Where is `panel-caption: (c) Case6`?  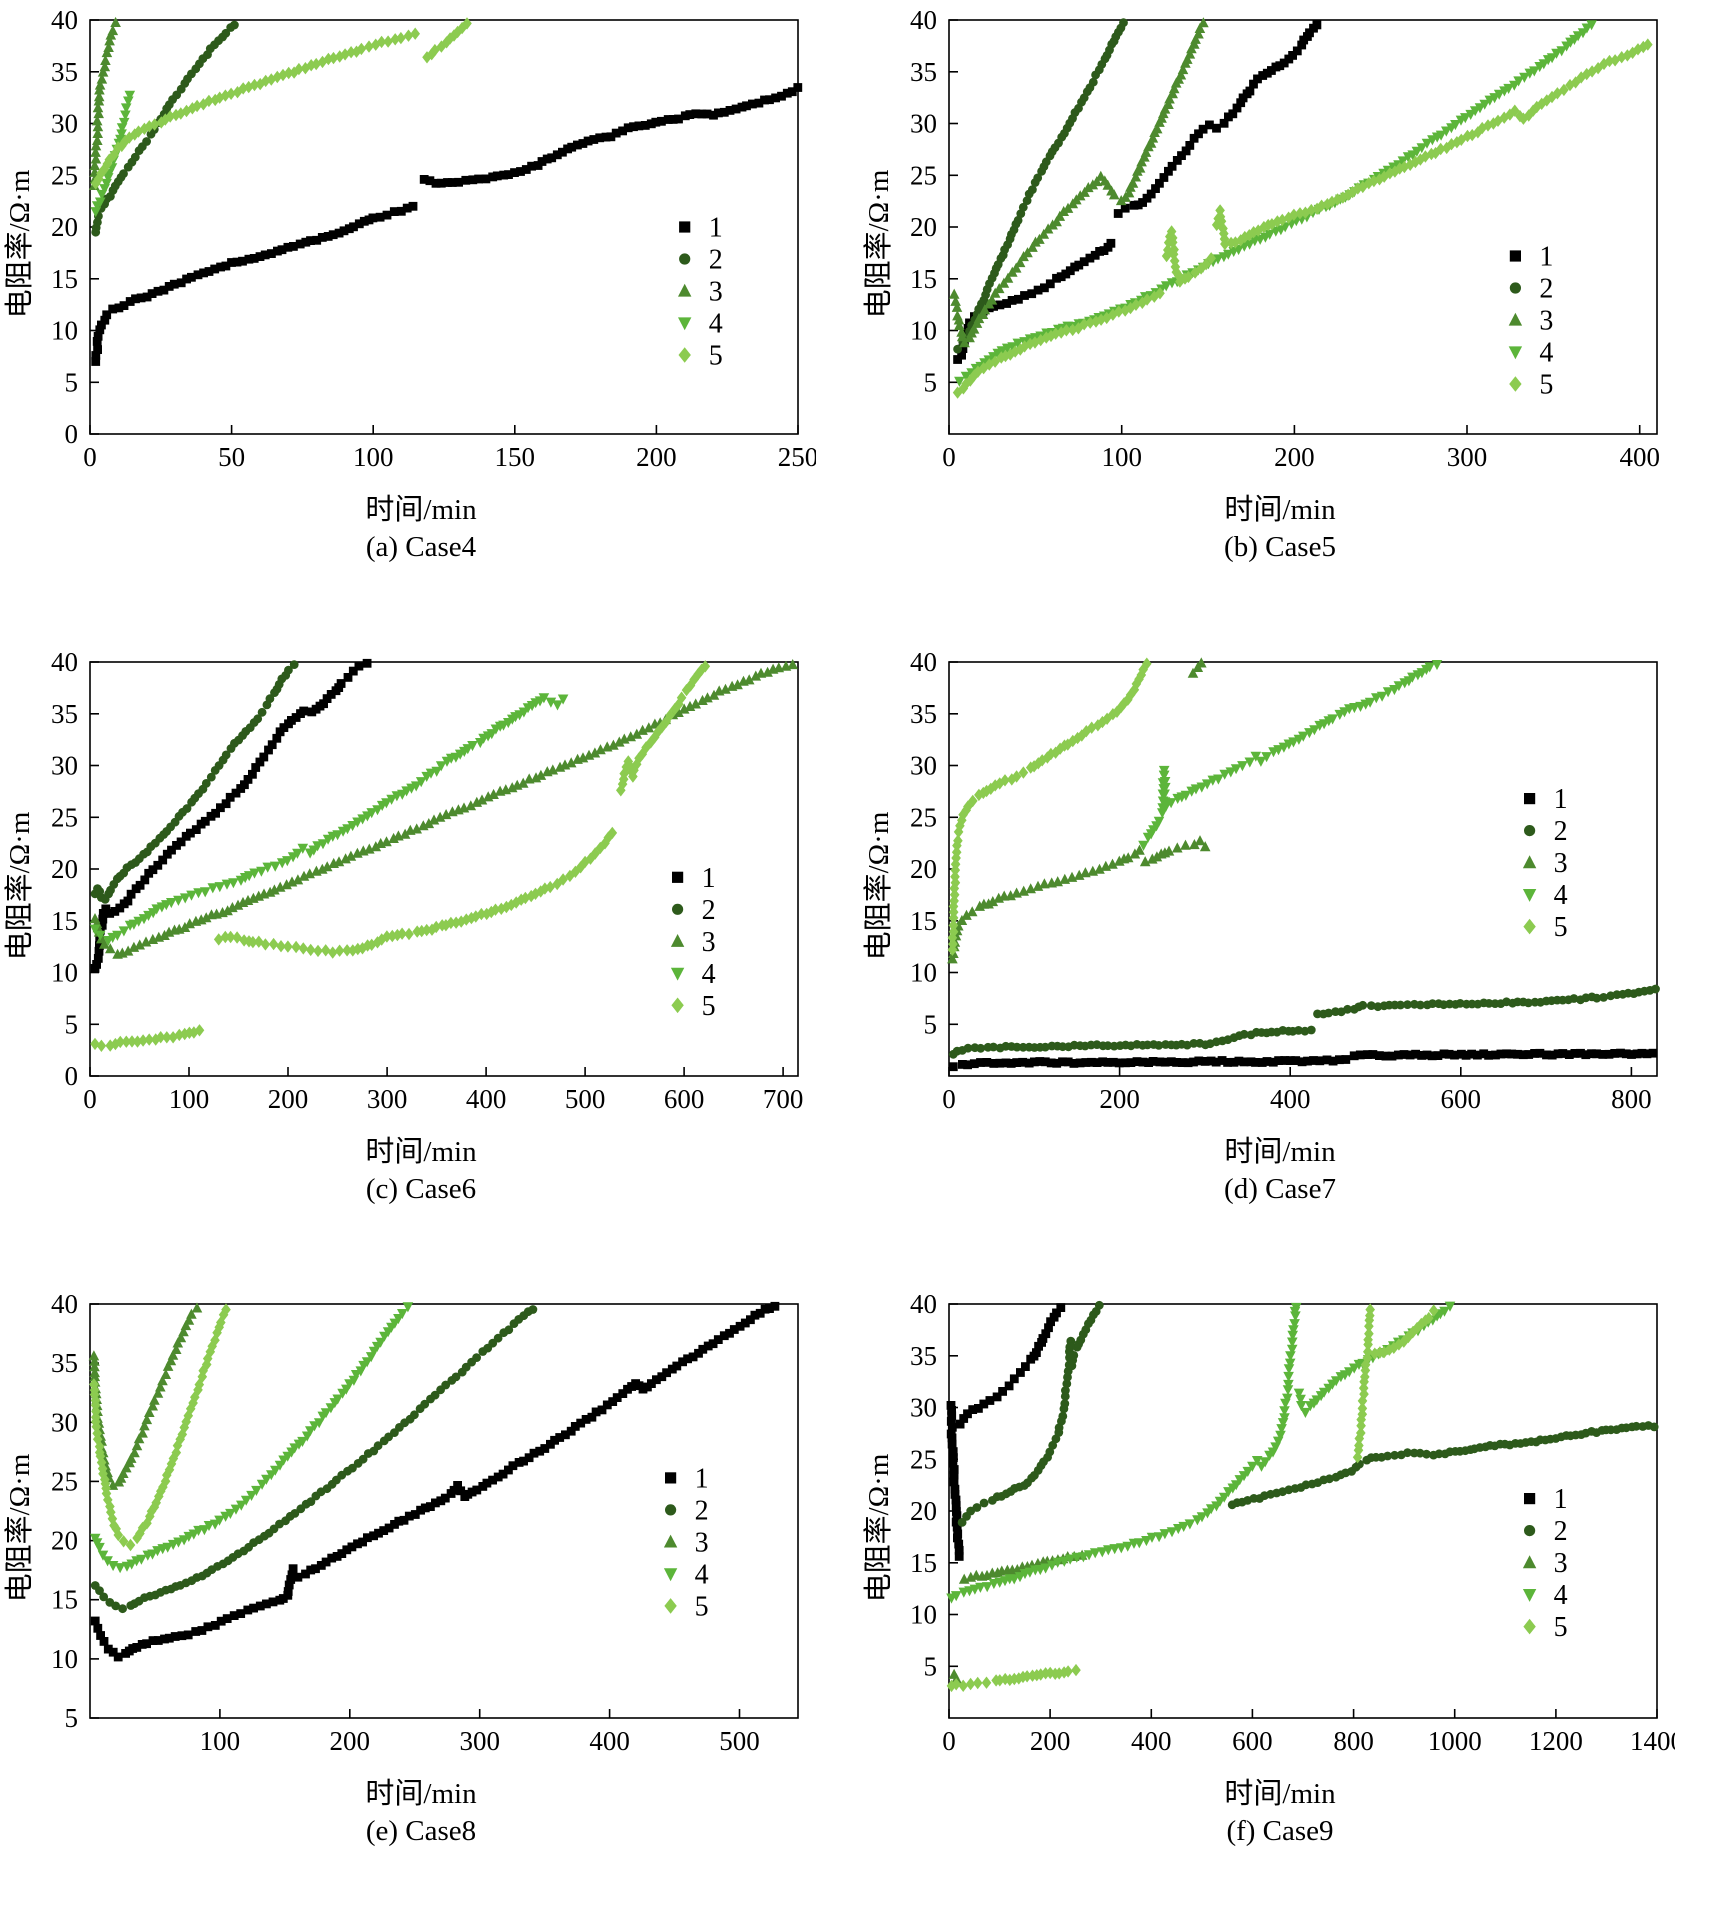 panel-caption: (c) Case6 is located at coordinates (421, 1189).